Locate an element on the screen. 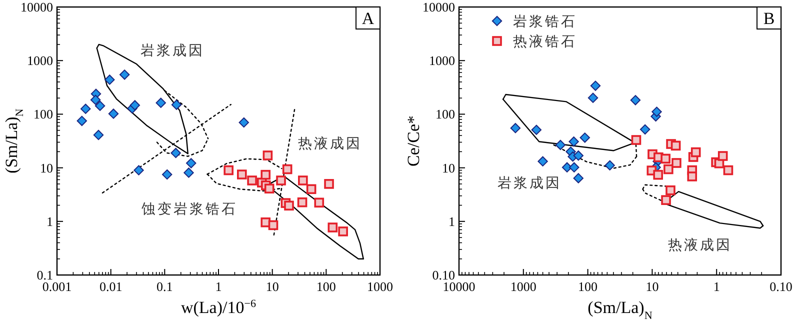 This screenshot has width=800, height=327. annotation: 蚀变岩浆锆石 is located at coordinates (190, 209).